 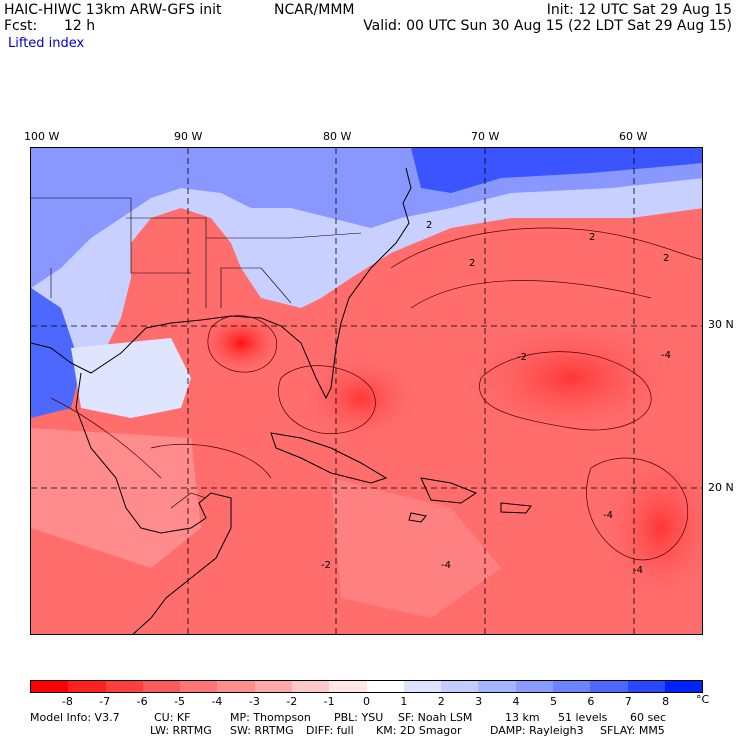 I want to click on colorbar, so click(x=366, y=686).